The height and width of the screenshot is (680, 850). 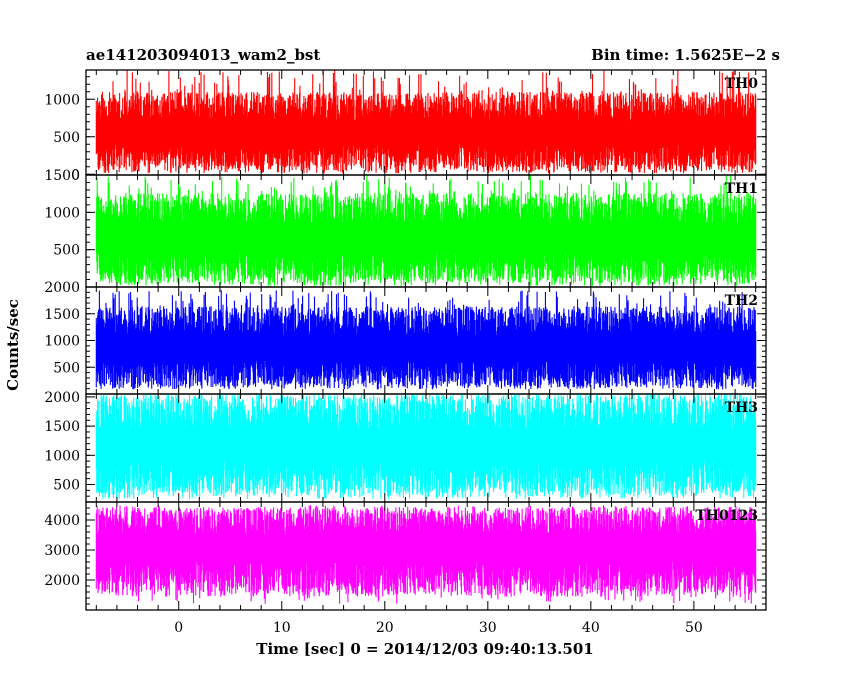 What do you see at coordinates (66, 251) in the screenshot?
I see `y-tick-label-th1: 500` at bounding box center [66, 251].